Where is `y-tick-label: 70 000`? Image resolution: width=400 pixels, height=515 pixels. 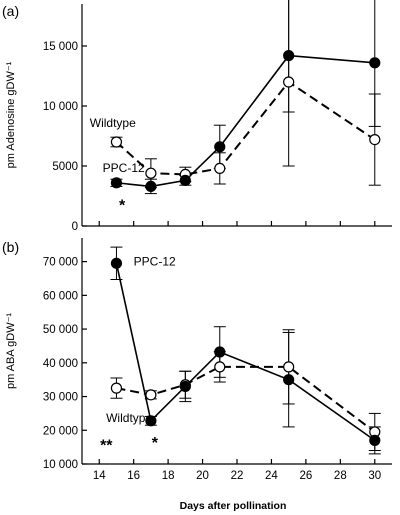
y-tick-label: 70 000 is located at coordinates (60, 263).